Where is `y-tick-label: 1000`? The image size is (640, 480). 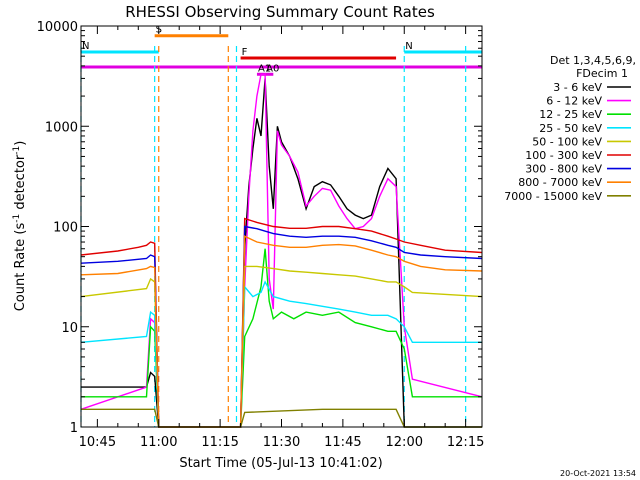 y-tick-label: 1000 is located at coordinates (61, 127).